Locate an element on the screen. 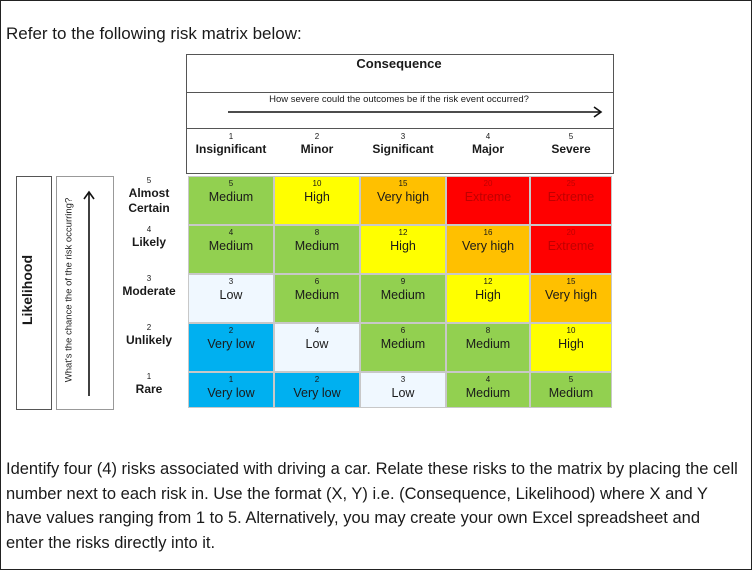 The image size is (752, 570). likelihood-question-box is located at coordinates (85, 293).